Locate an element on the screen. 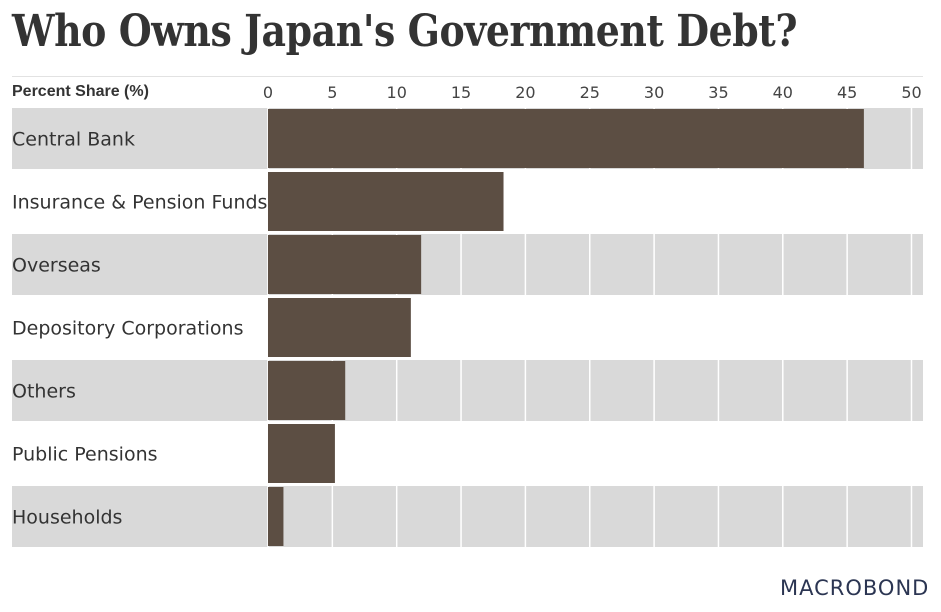 The height and width of the screenshot is (612, 941). tick-label: 40 is located at coordinates (783, 92).